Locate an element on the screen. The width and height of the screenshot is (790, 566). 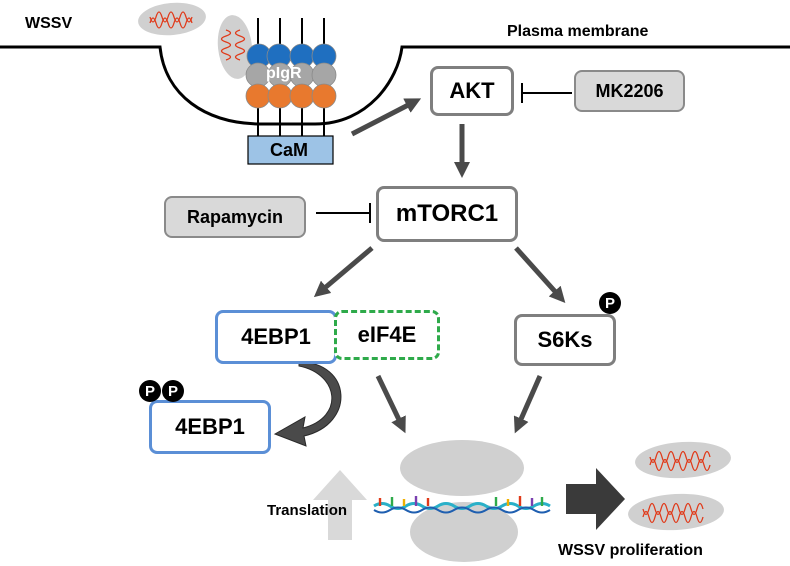
pigr-receptor-complex is located at coordinates (291, 78).